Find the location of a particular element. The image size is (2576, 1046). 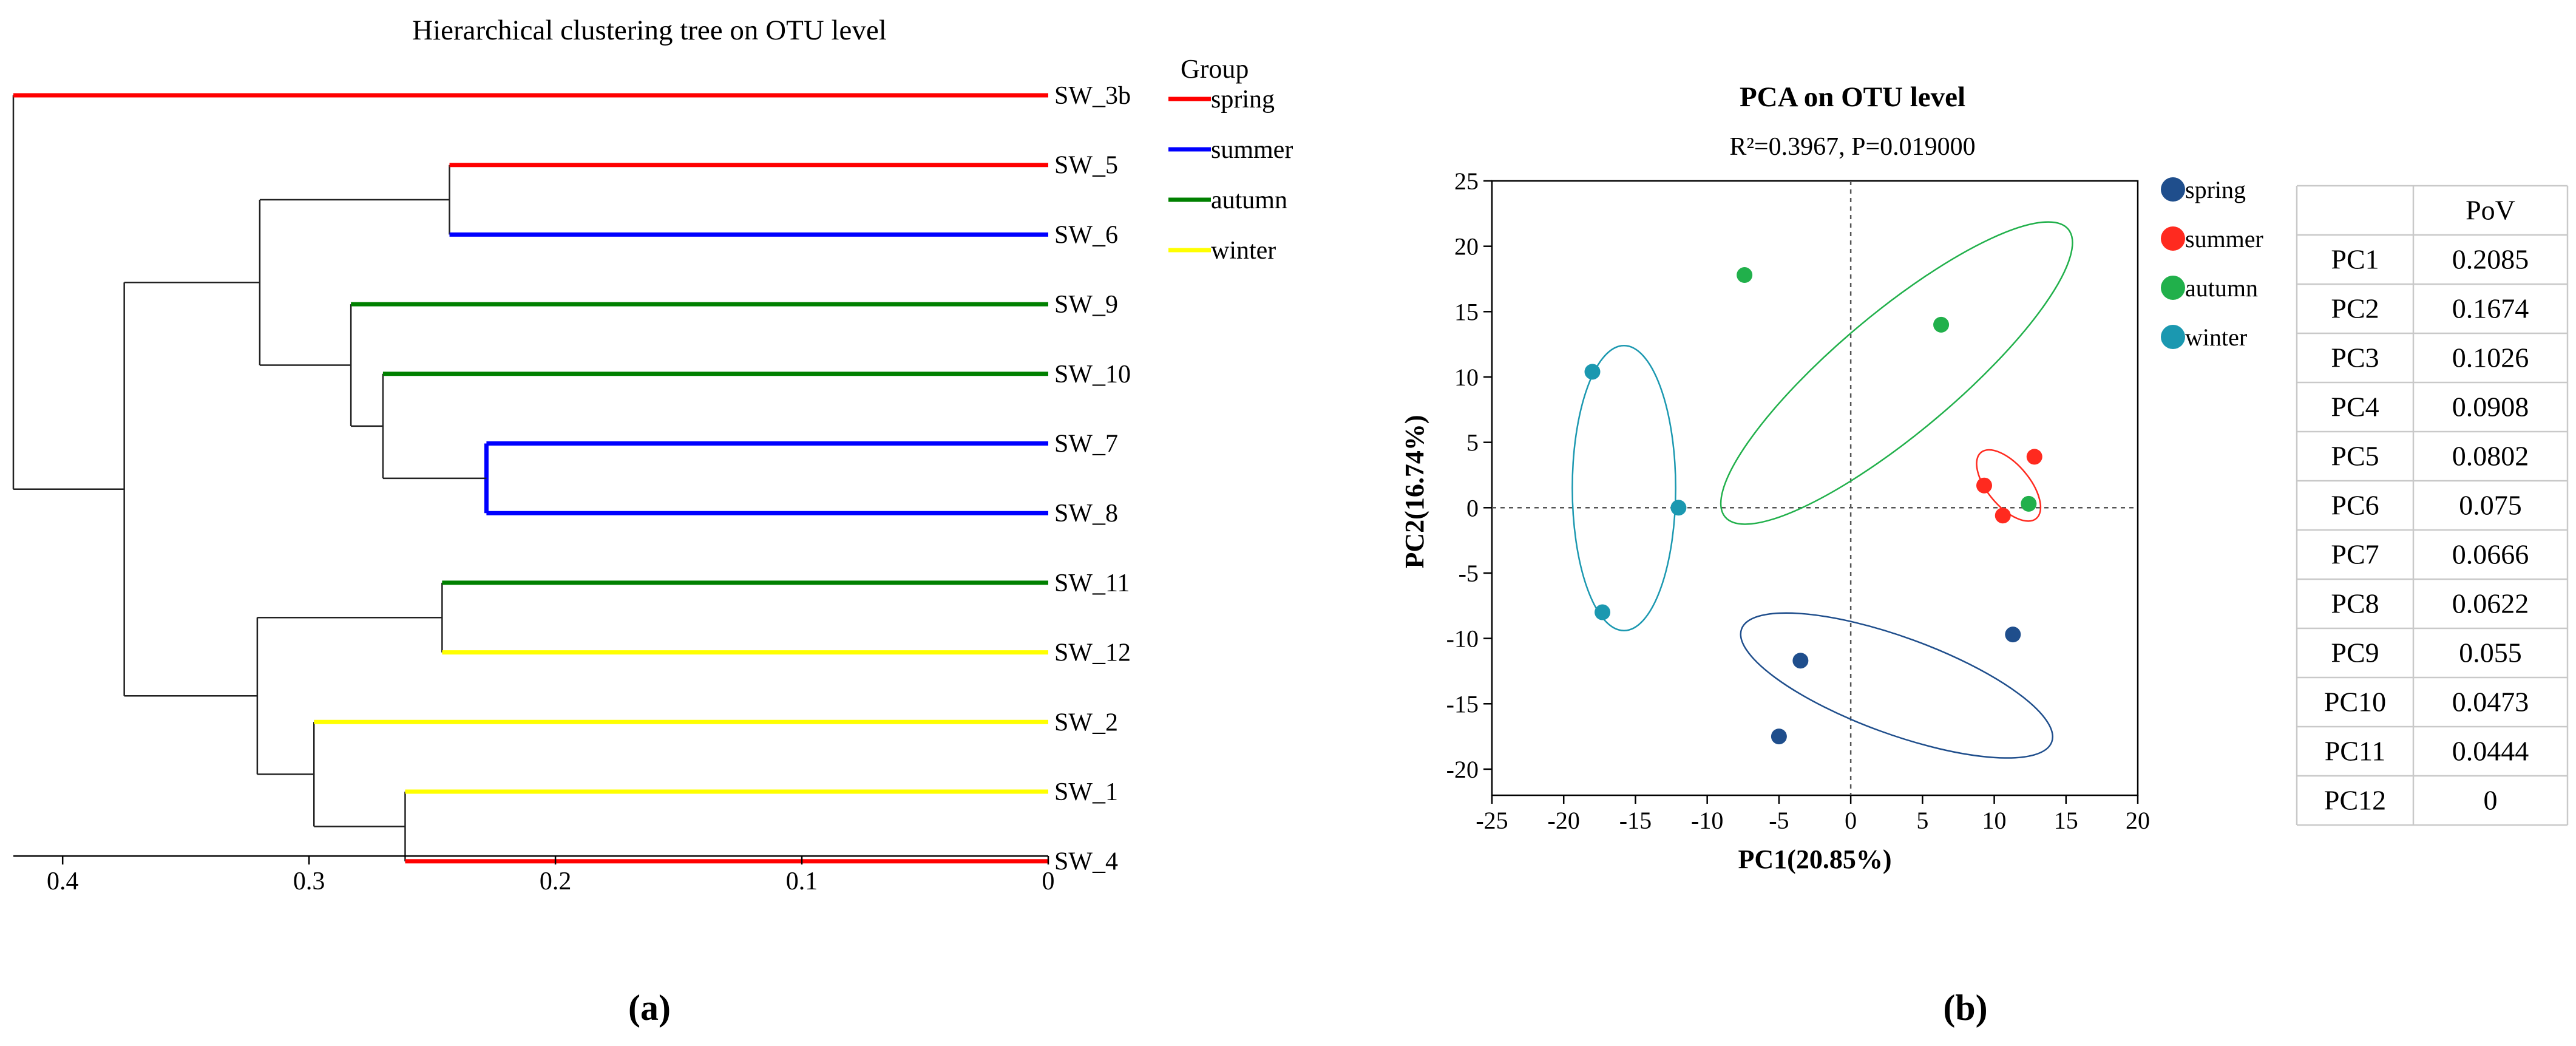

leaf-label: SW_7 is located at coordinates (1086, 444).